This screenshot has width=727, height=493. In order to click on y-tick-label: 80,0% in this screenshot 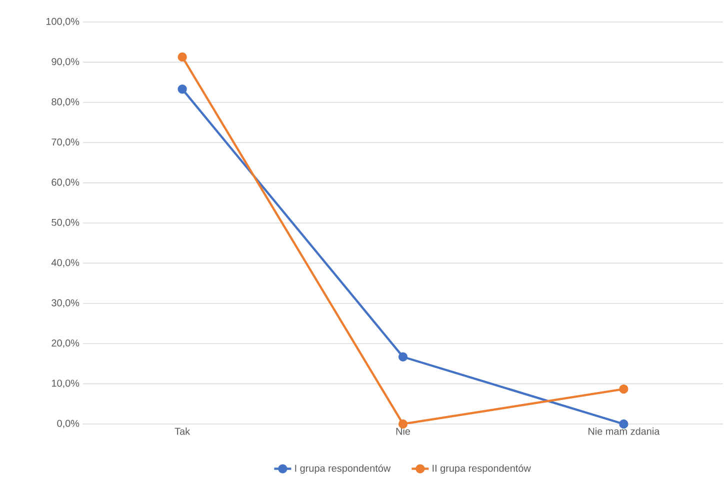, I will do `click(66, 102)`.